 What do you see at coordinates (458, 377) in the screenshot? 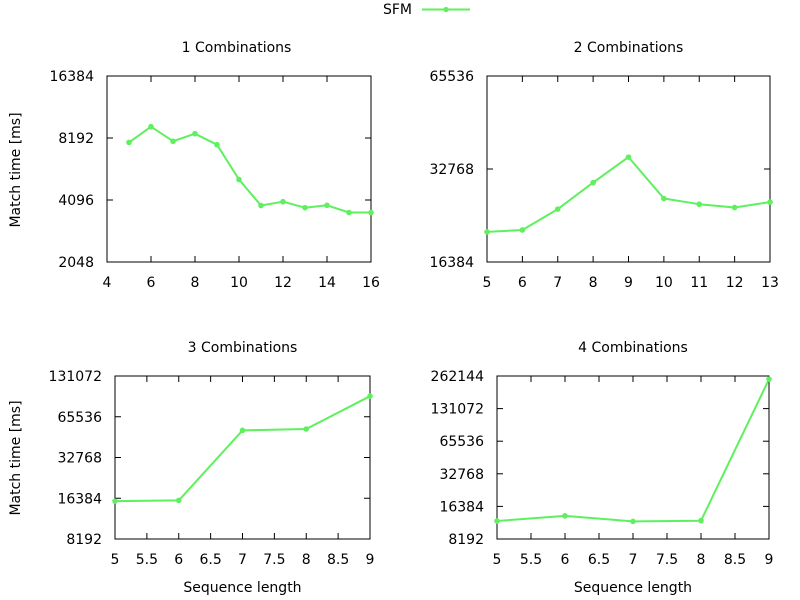
I see `y-tick-label: 262144` at bounding box center [458, 377].